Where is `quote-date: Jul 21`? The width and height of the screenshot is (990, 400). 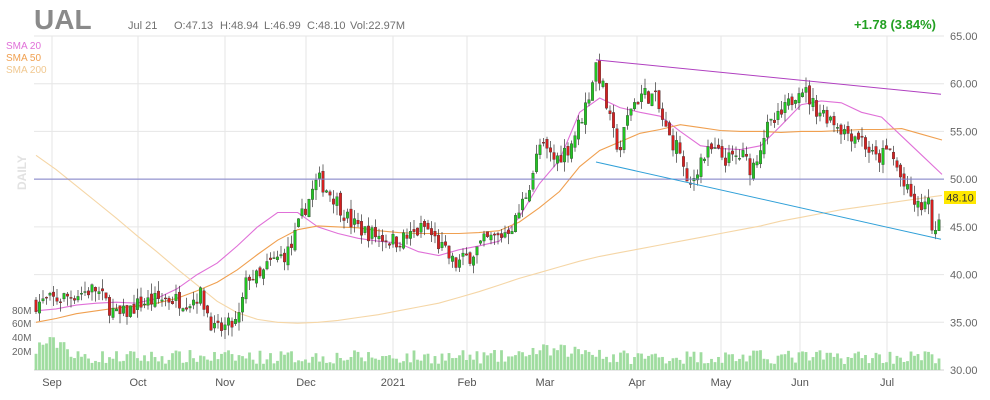 quote-date: Jul 21 is located at coordinates (142, 26).